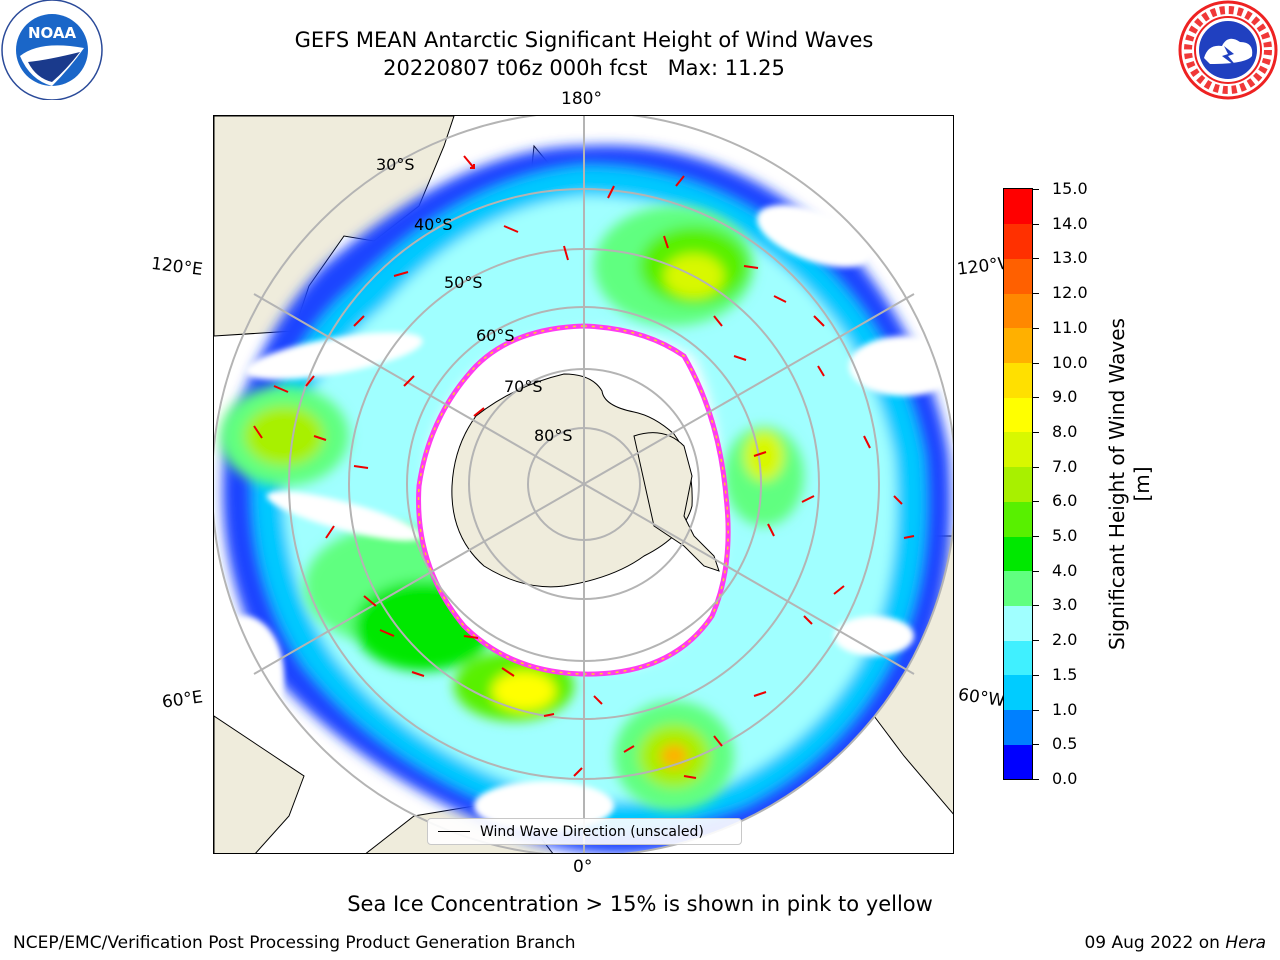 The image size is (1280, 960). What do you see at coordinates (1065, 744) in the screenshot?
I see `colorbar-tick-label: 0.5` at bounding box center [1065, 744].